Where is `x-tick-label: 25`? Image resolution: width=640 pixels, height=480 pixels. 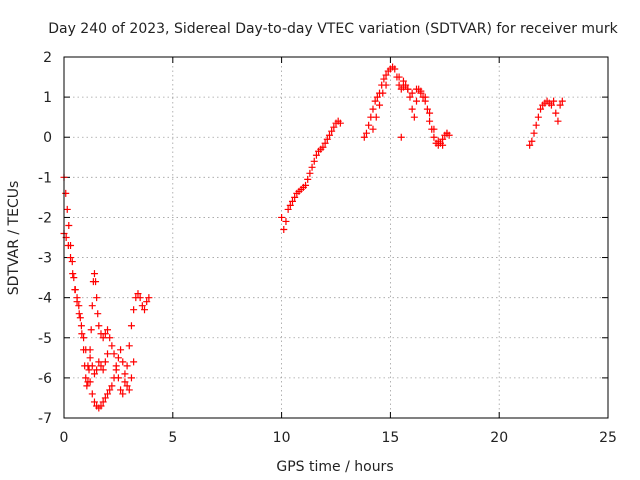
x-tick-label: 25 is located at coordinates (608, 438).